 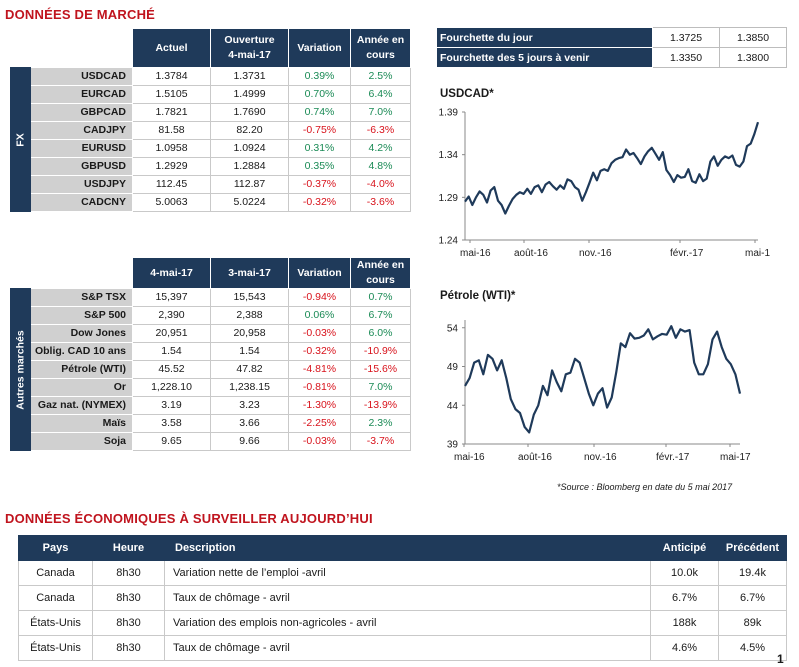 I want to click on fx-row-label: EURUSD, so click(x=81, y=148).